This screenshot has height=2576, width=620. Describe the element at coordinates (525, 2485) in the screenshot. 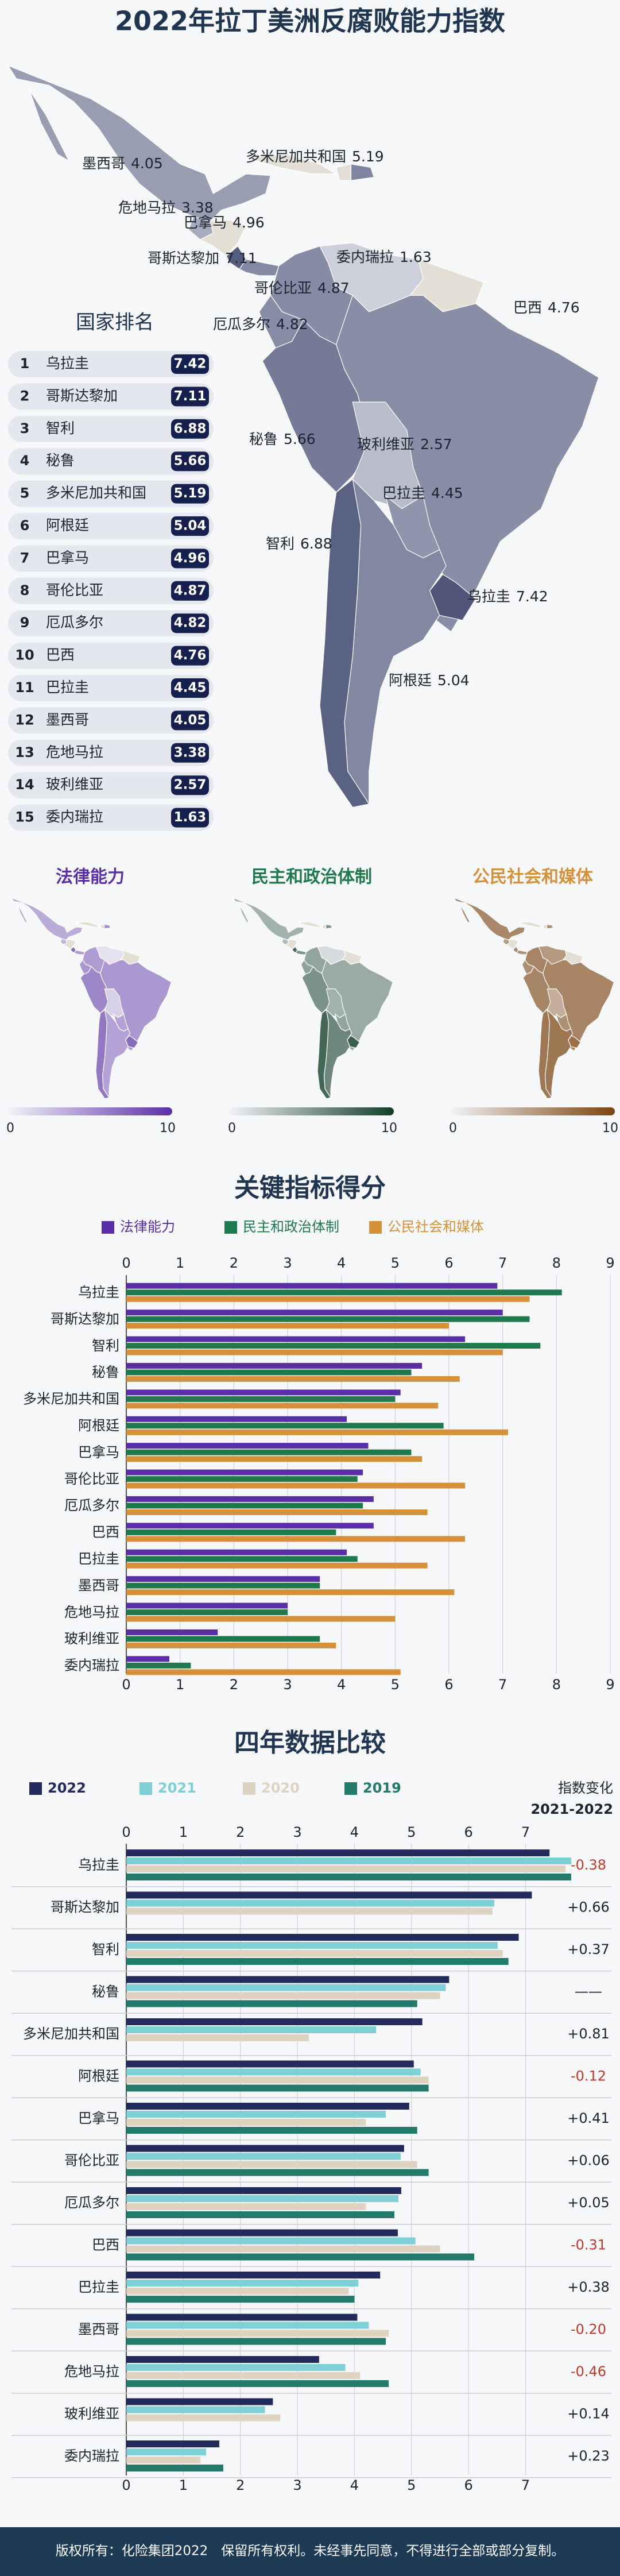

I see `x-tick-label: 7` at that location.